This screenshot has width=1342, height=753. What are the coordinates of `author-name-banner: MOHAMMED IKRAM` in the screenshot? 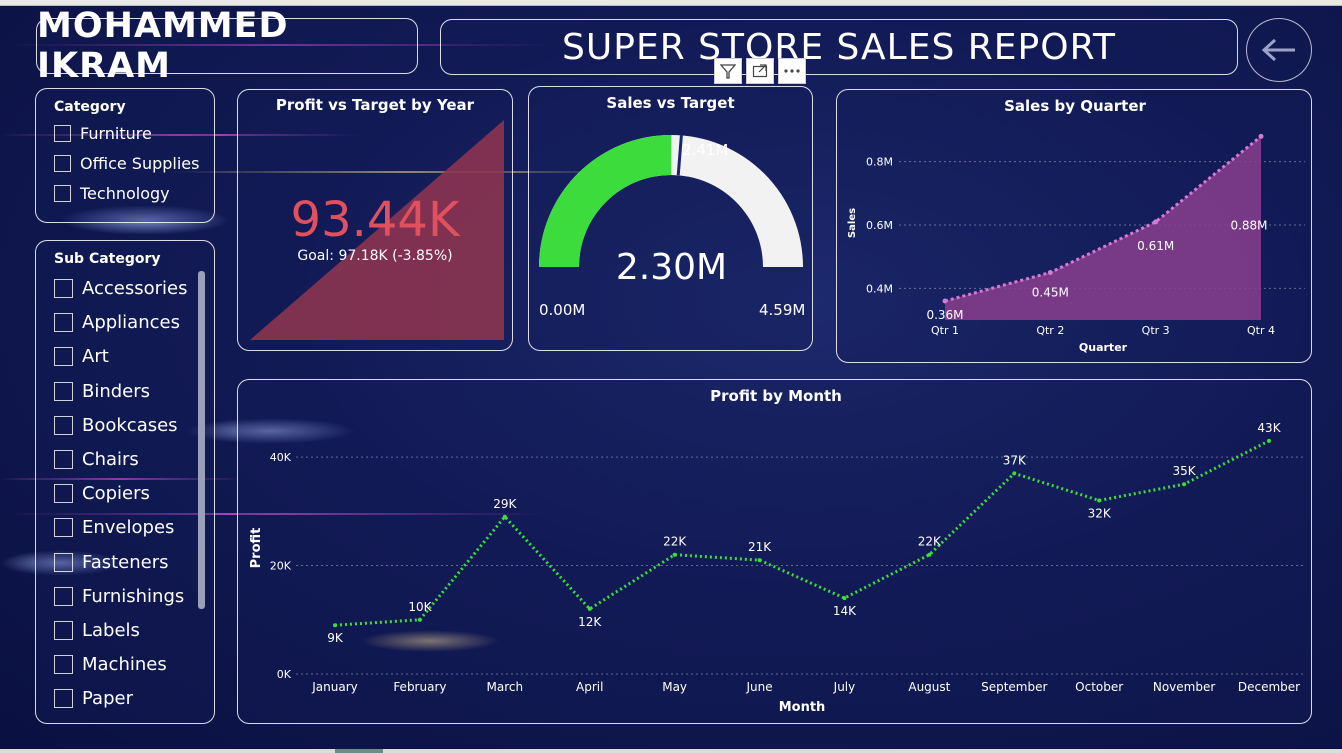 It's located at (227, 46).